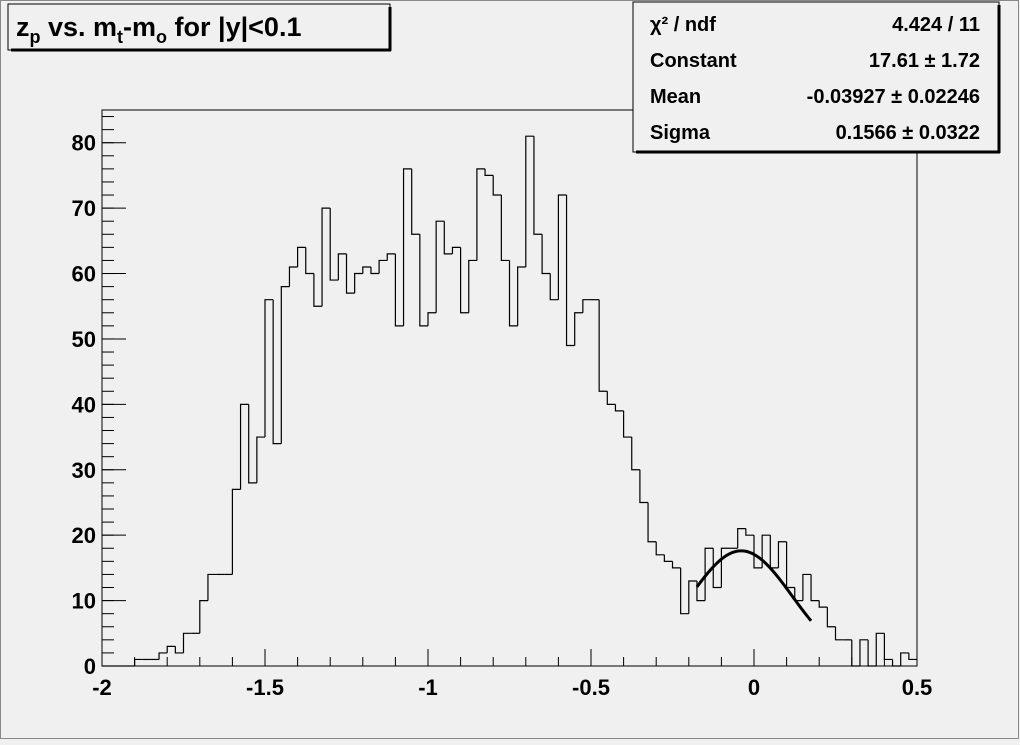 The width and height of the screenshot is (1020, 745). Describe the element at coordinates (816, 77) in the screenshot. I see `stats-box` at that location.